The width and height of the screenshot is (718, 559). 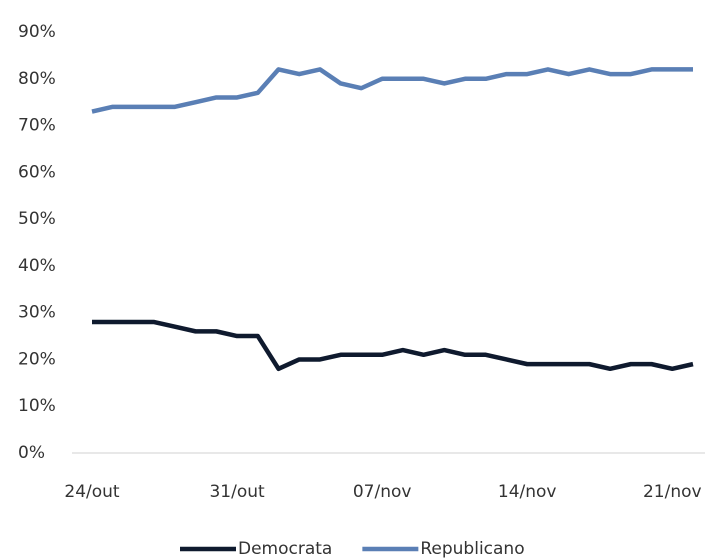 What do you see at coordinates (37, 79) in the screenshot?
I see `y-tick-label: 80%` at bounding box center [37, 79].